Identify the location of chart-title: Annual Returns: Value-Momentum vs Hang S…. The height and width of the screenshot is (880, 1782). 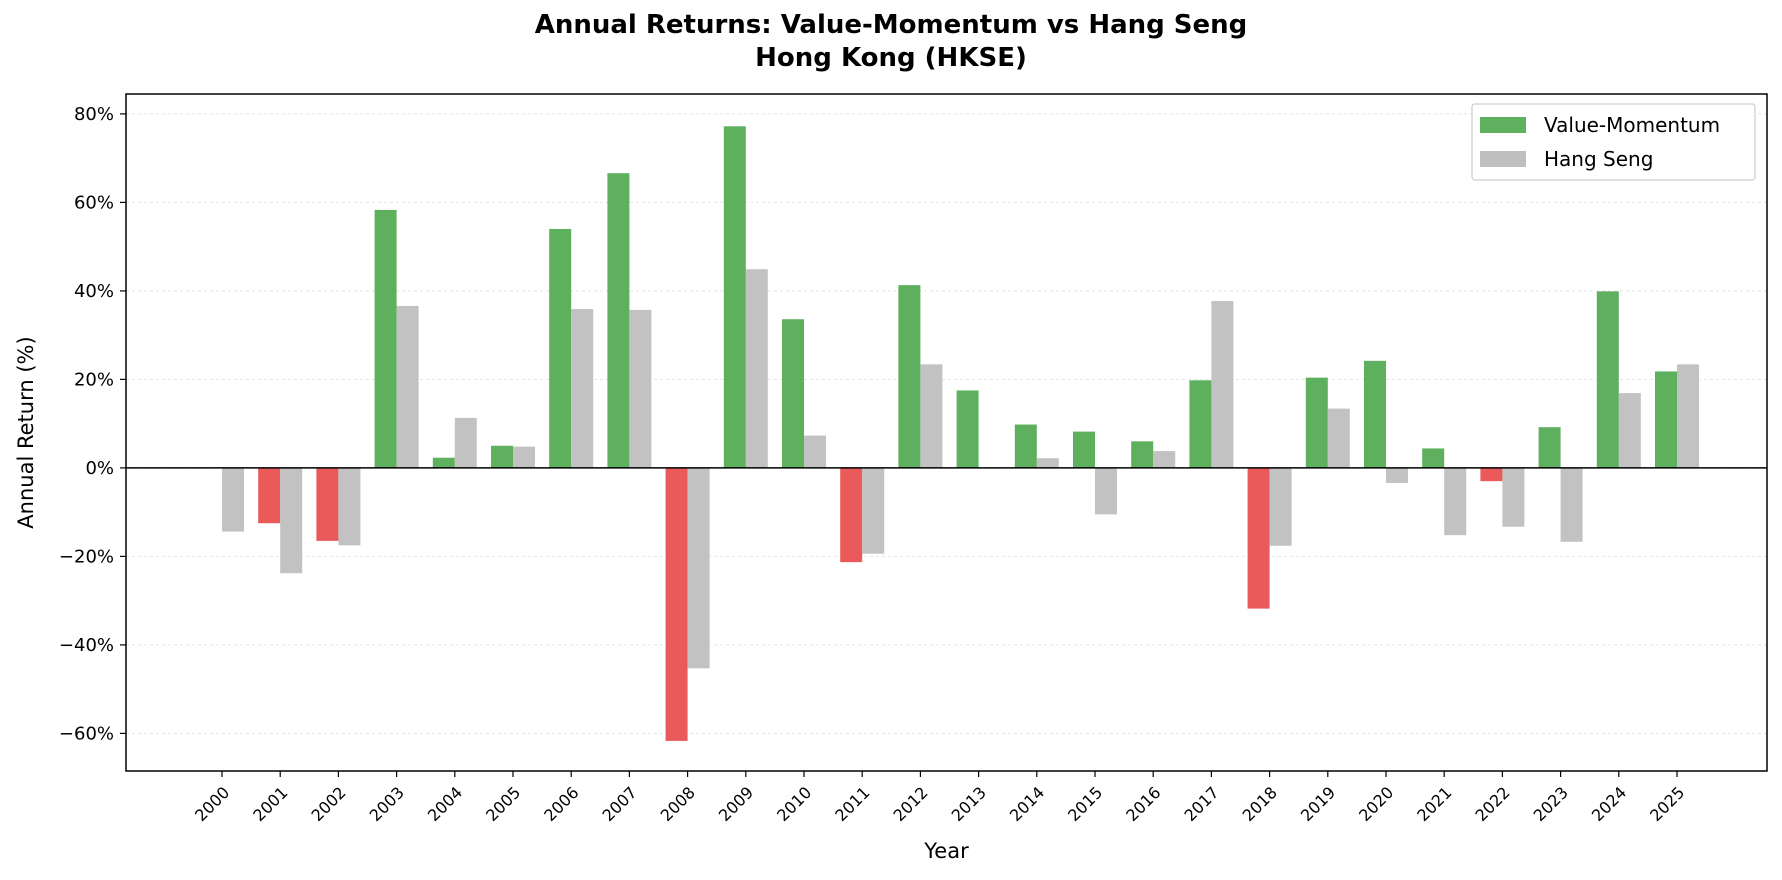
(891, 25).